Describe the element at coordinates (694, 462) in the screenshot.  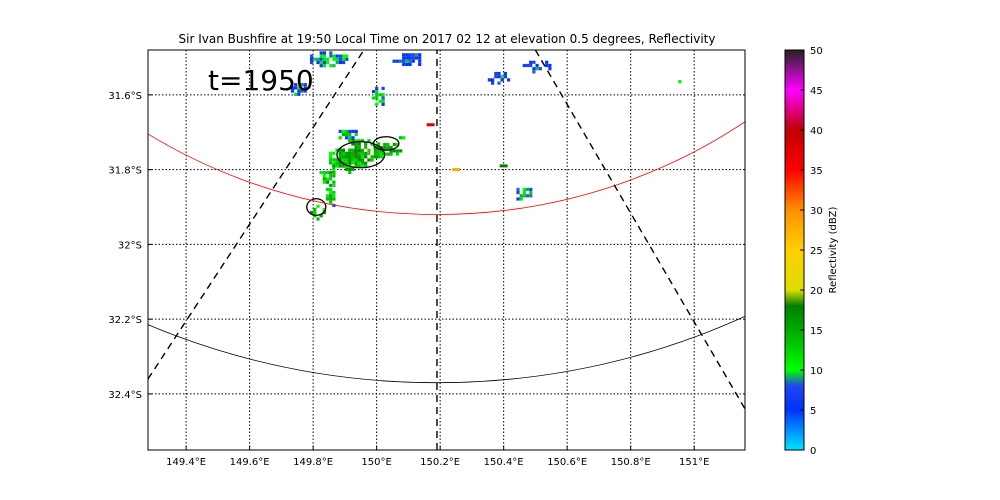
I see `lon-tick-label: 151°E` at that location.